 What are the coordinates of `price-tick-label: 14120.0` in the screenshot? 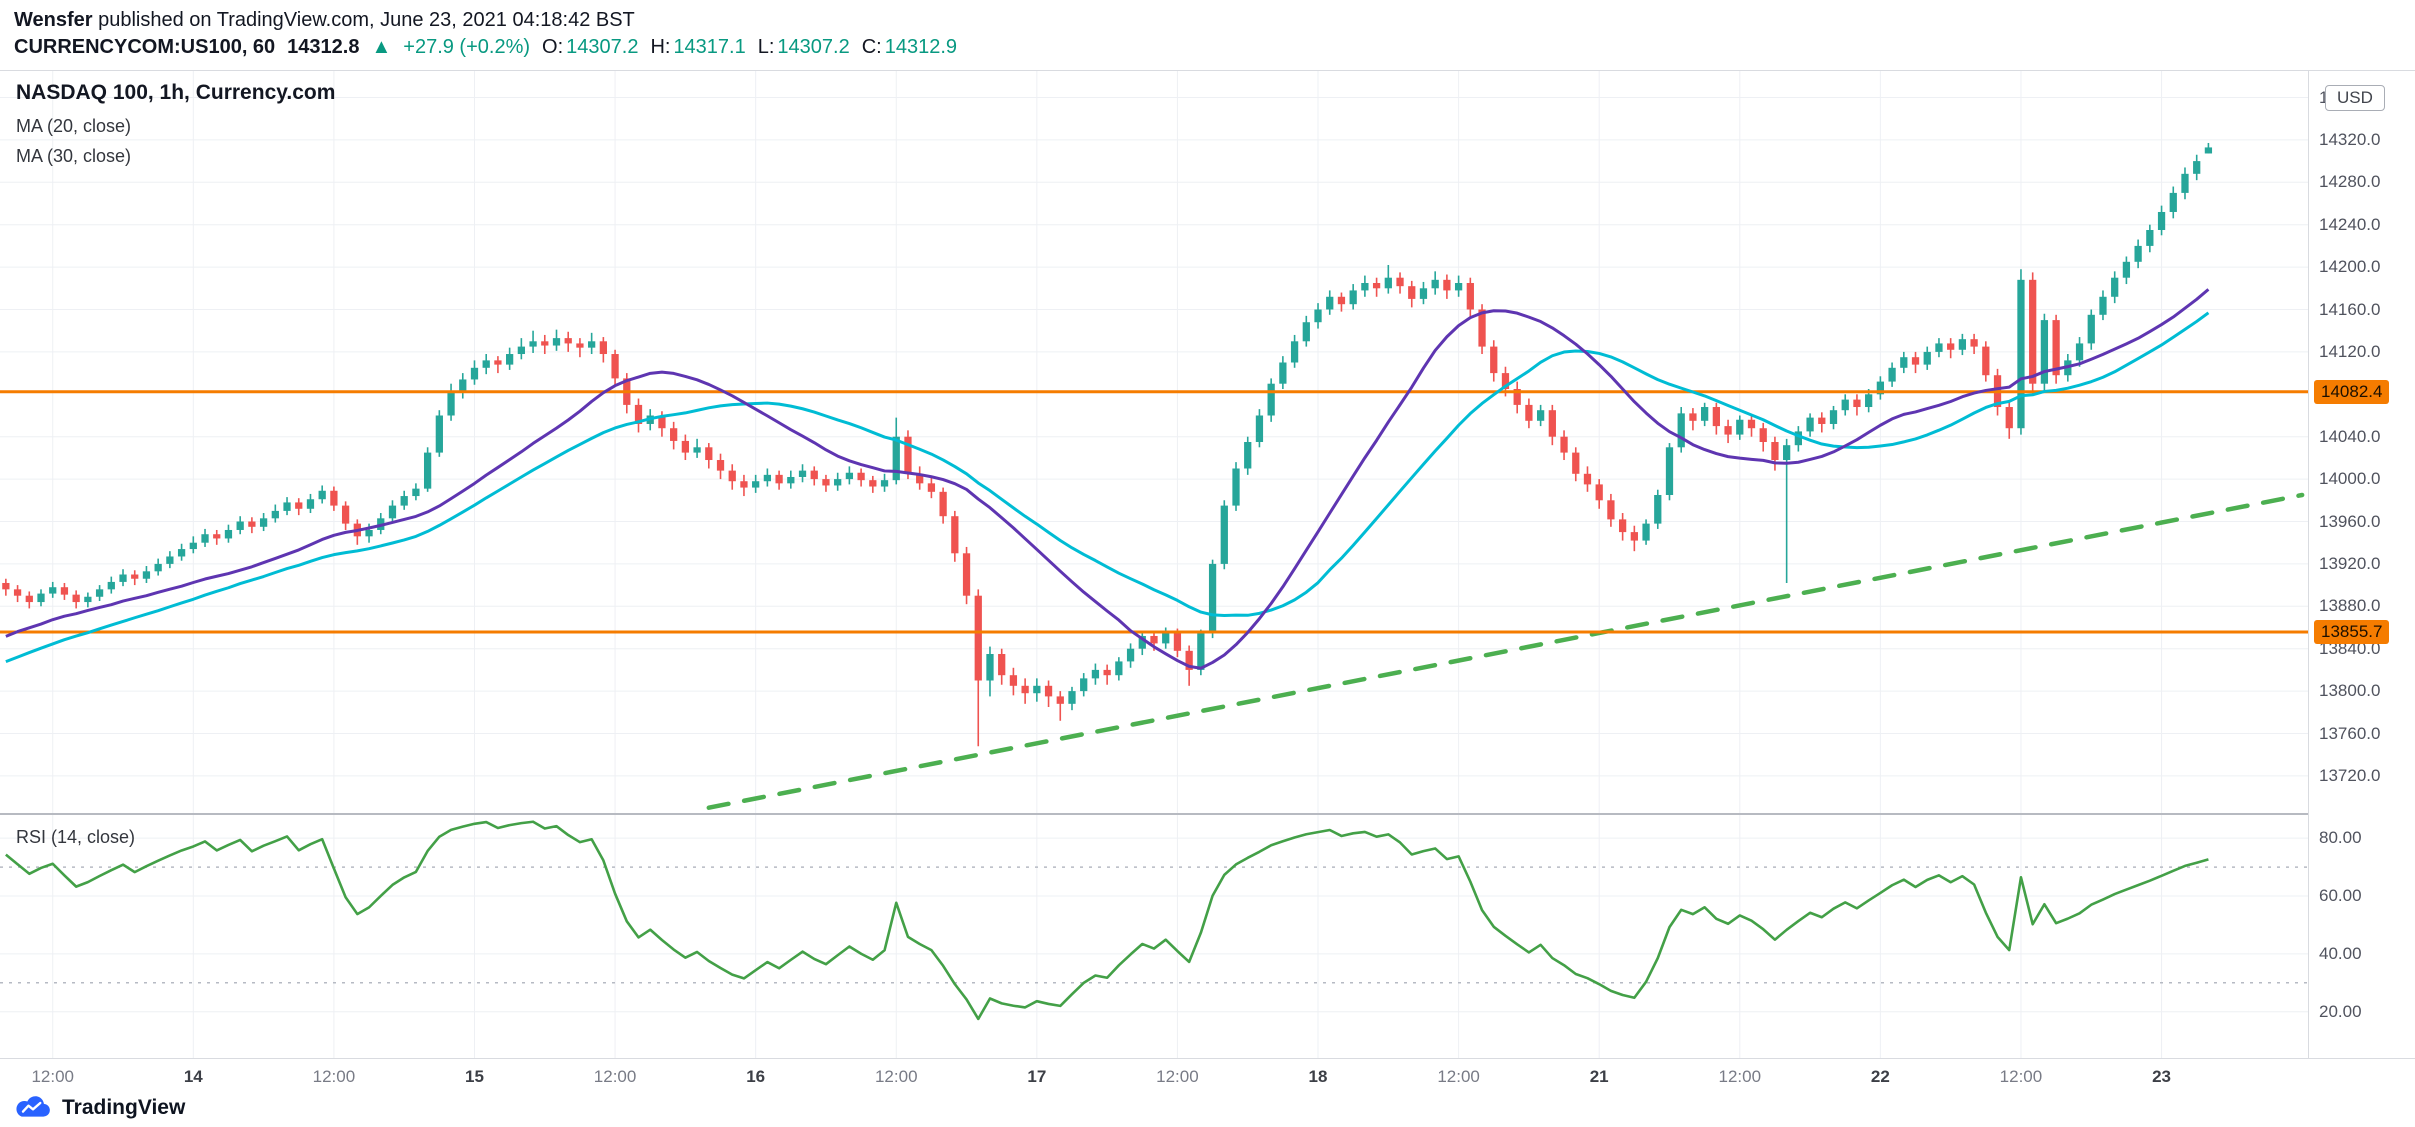 It's located at (2350, 351).